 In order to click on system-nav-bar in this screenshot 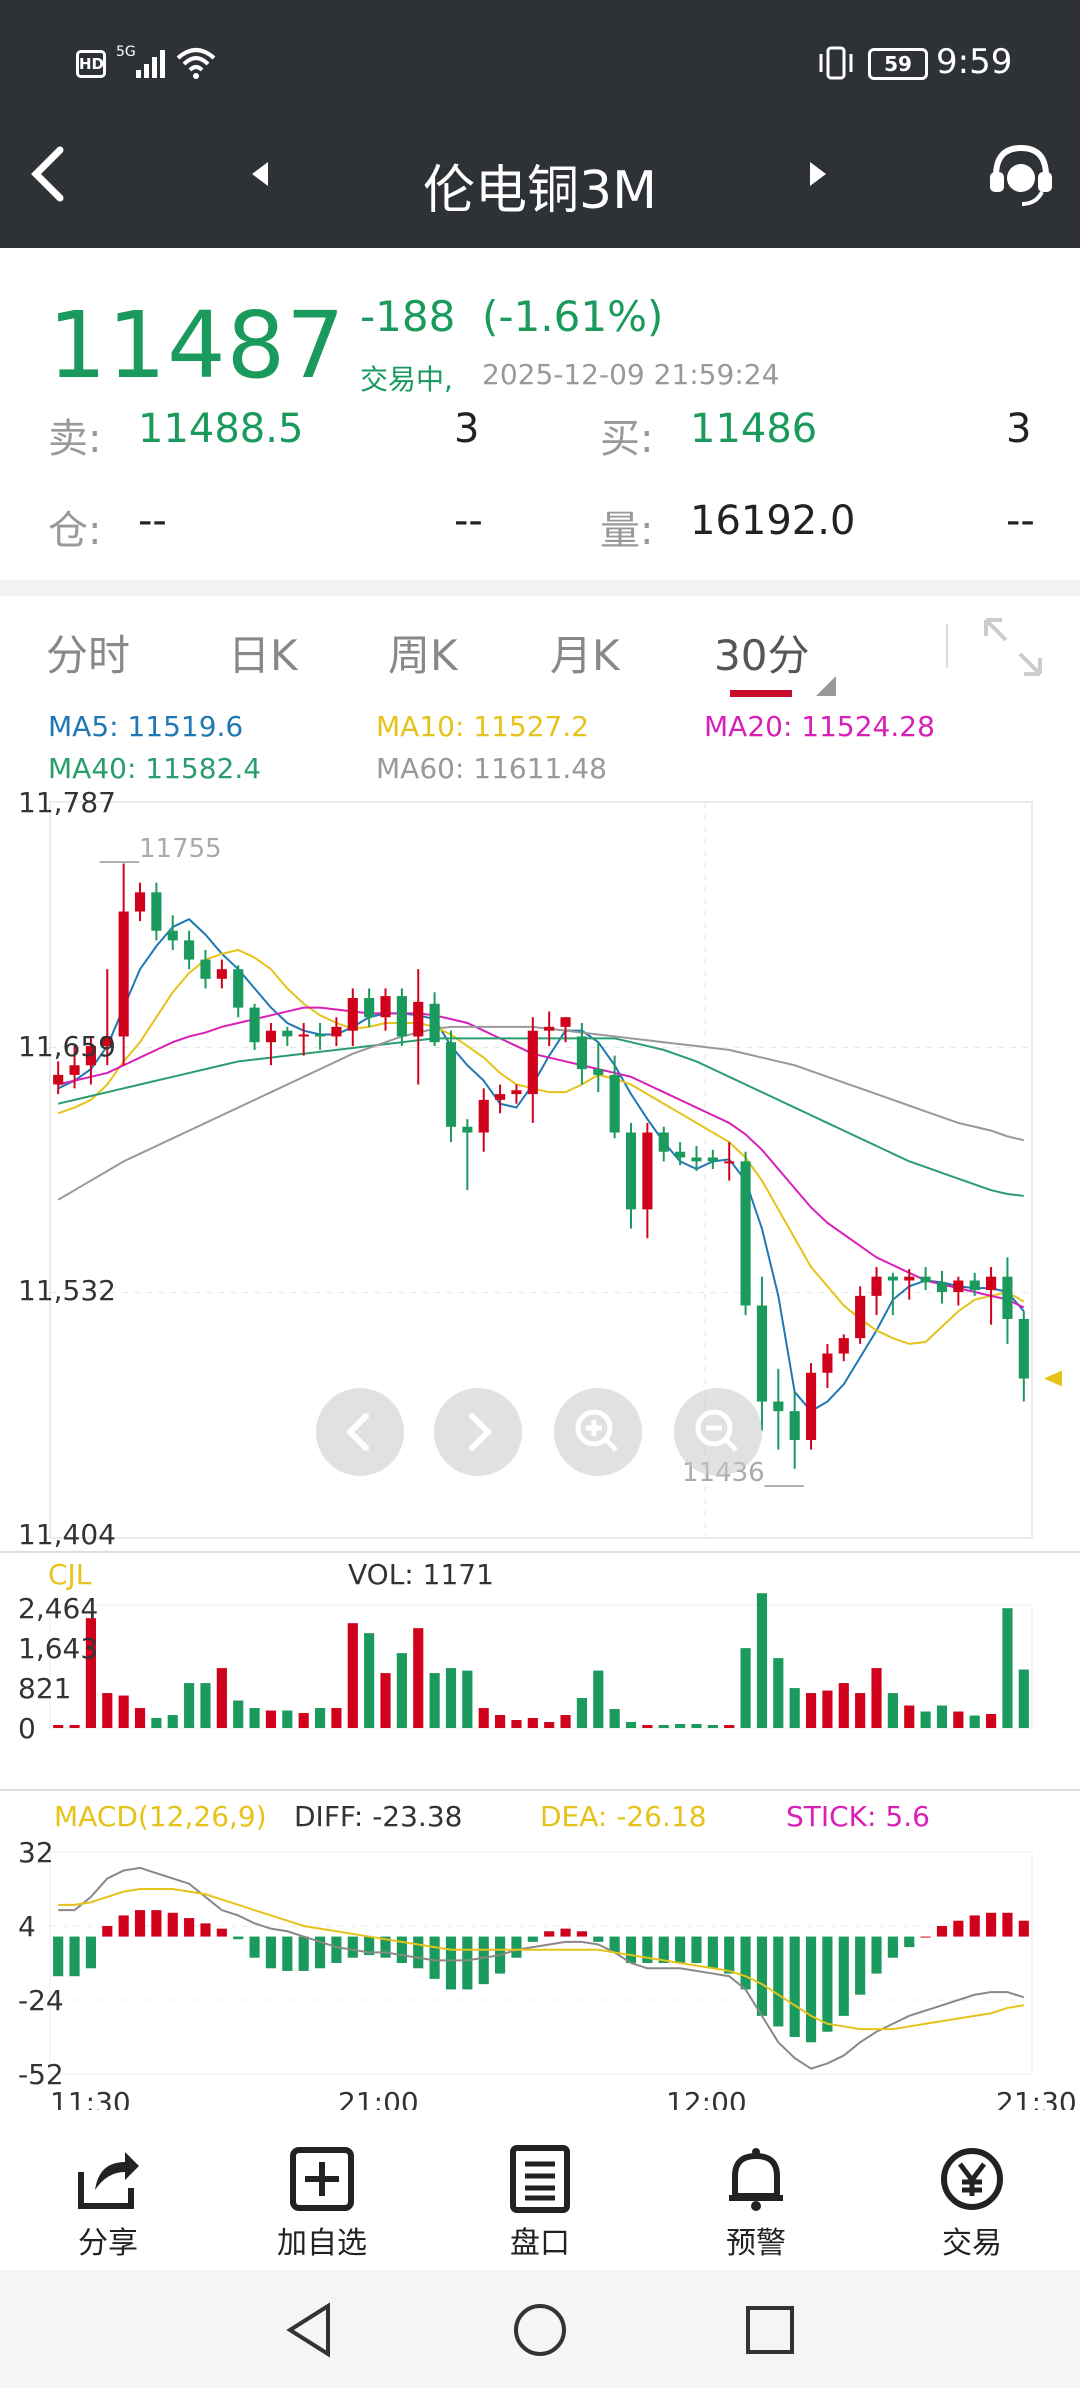, I will do `click(540, 2329)`.